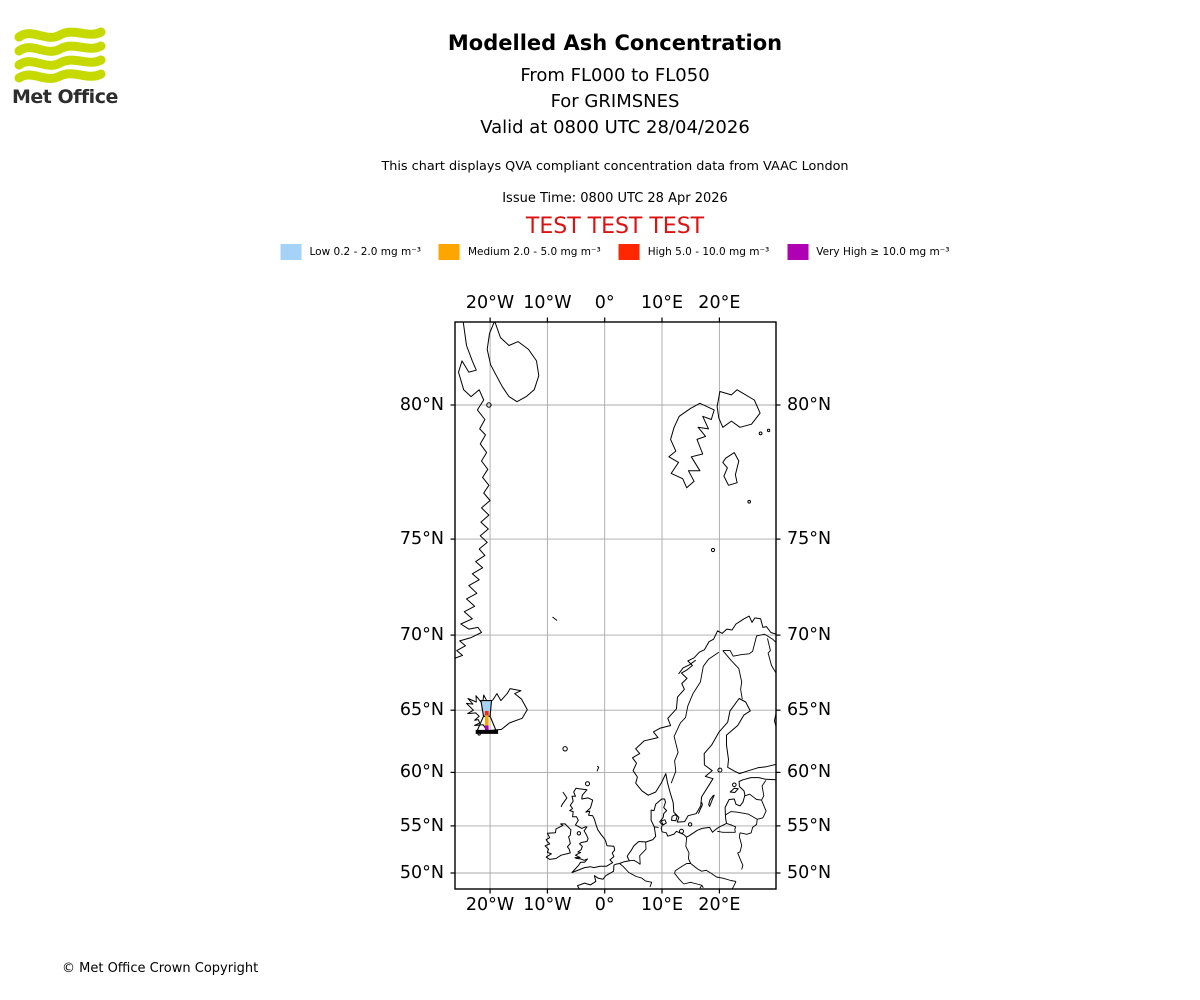 The width and height of the screenshot is (1200, 1000). What do you see at coordinates (663, 822) in the screenshot?
I see `coastline-funen` at bounding box center [663, 822].